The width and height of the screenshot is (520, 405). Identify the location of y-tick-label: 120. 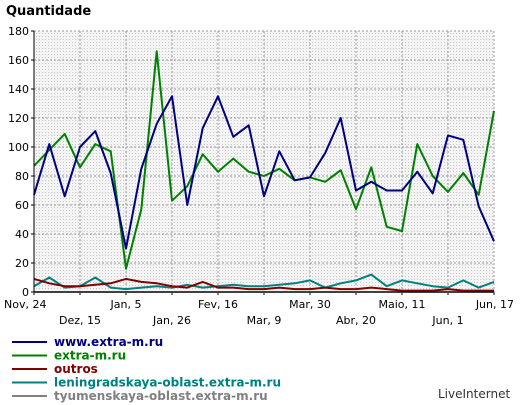
(18, 118).